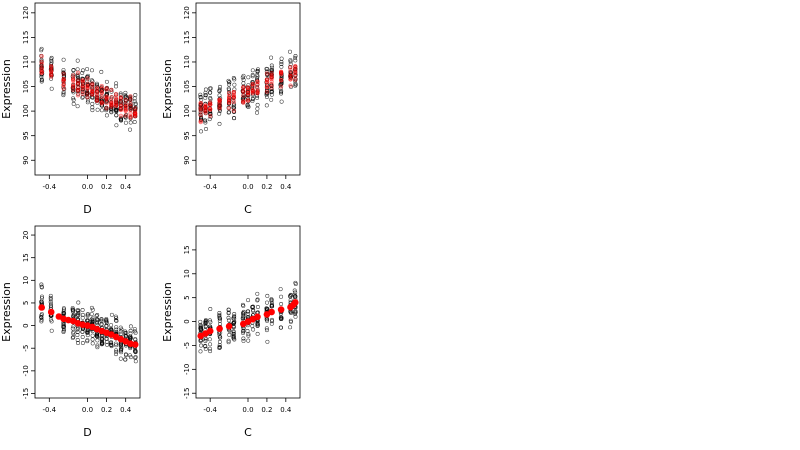  I want to click on x-axis-label: D, so click(87, 432).